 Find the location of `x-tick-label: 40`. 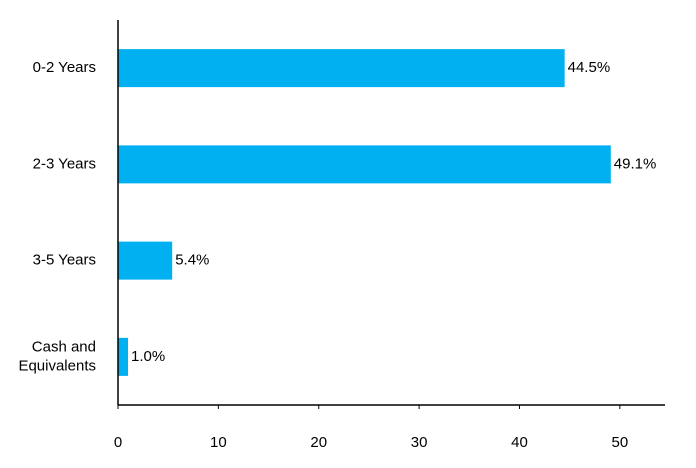

x-tick-label: 40 is located at coordinates (519, 442).